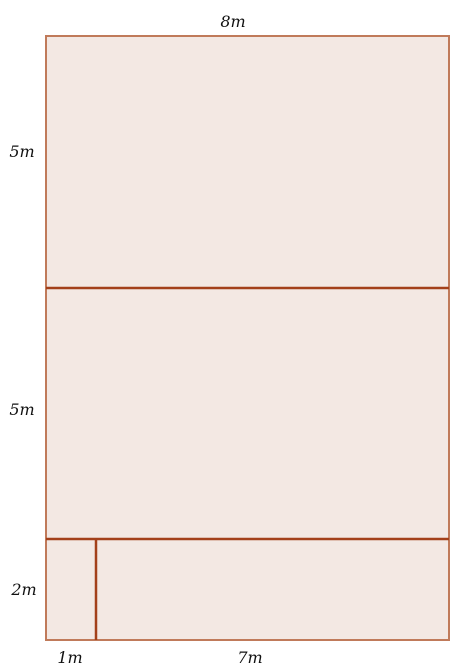 This screenshot has width=463, height=671. What do you see at coordinates (250, 657) in the screenshot?
I see `bottom-right-width-label: 7m` at bounding box center [250, 657].